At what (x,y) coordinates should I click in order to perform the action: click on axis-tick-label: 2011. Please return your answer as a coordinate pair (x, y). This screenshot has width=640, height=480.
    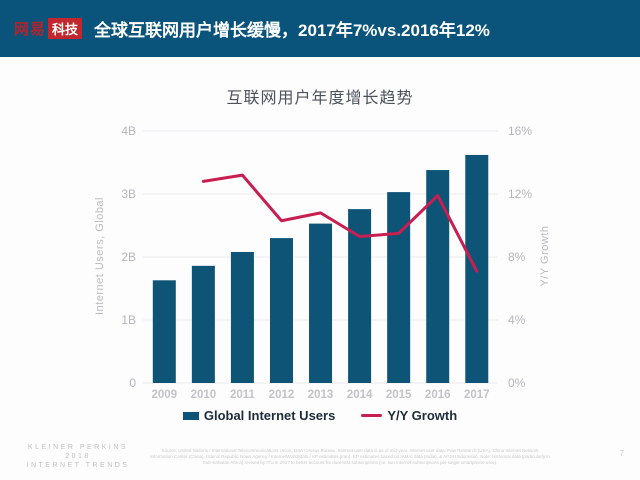
    Looking at the image, I should click on (243, 395).